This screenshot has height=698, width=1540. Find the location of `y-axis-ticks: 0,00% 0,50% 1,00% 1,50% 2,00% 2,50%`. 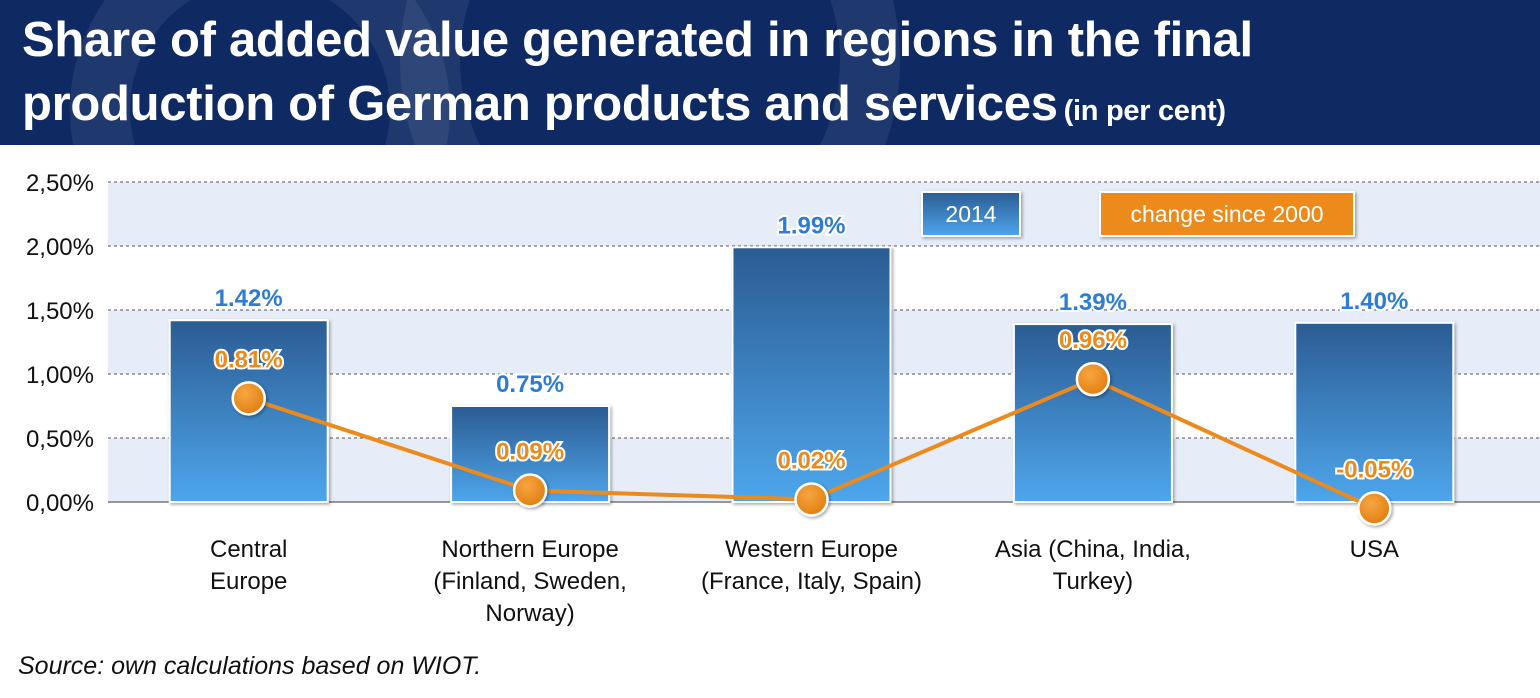

y-axis-ticks: 0,00% 0,50% 1,00% 1,50% 2,00% 2,50% is located at coordinates (60, 343).